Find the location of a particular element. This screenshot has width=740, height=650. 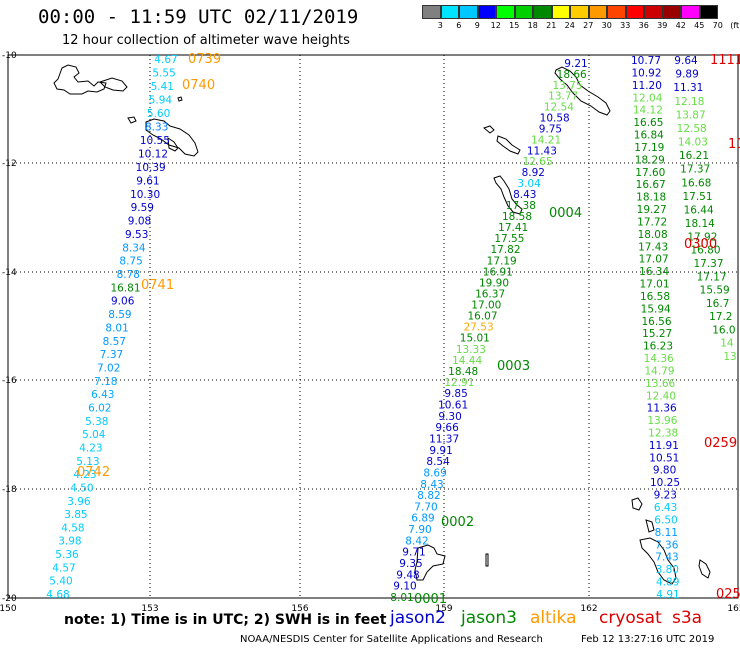

wave-height-label: 10.92 is located at coordinates (646, 73).